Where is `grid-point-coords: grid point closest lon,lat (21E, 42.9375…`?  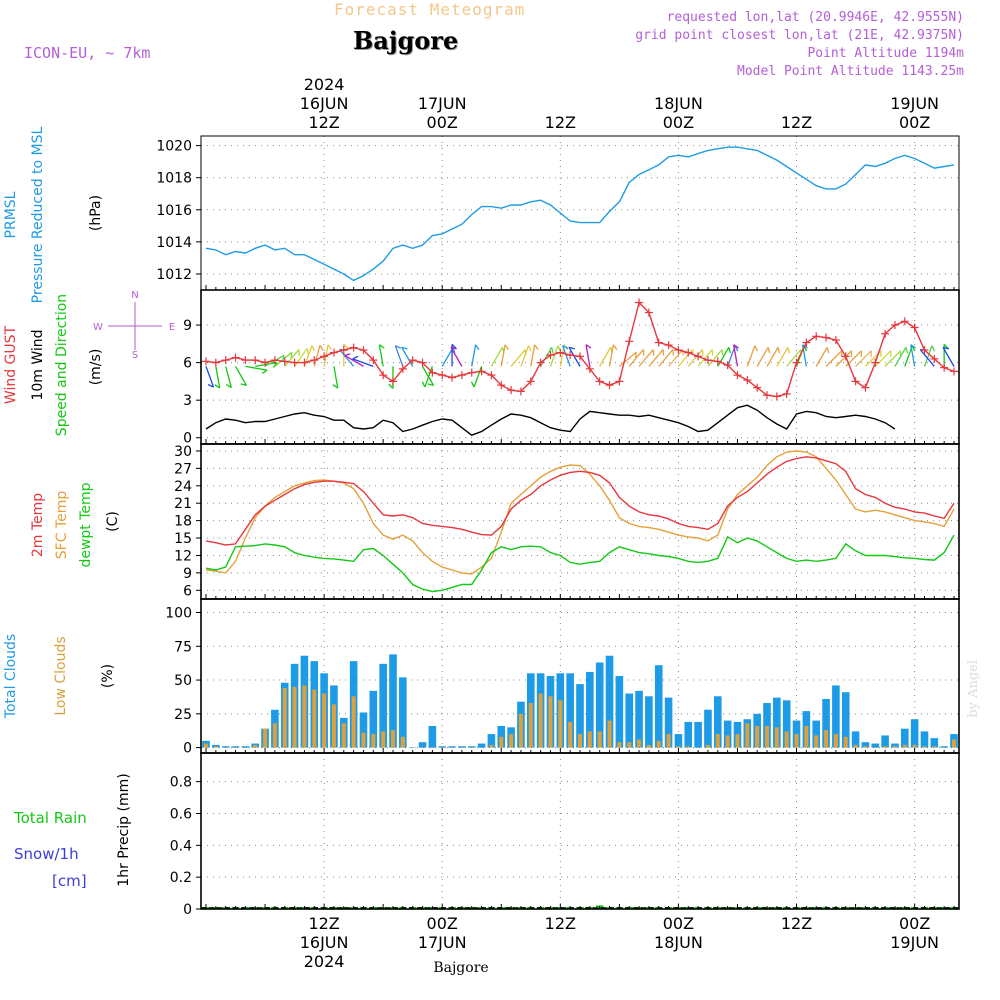
grid-point-coords: grid point closest lon,lat (21E, 42.9375… is located at coordinates (799, 35).